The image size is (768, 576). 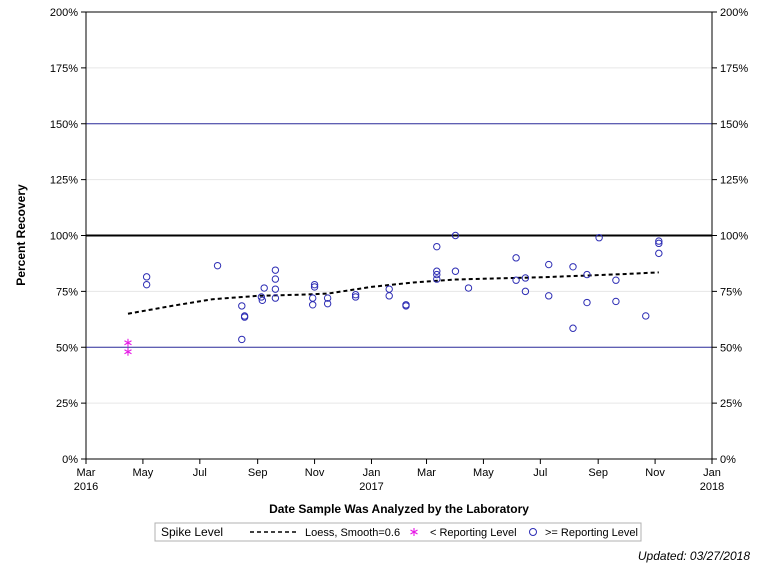 What do you see at coordinates (64, 237) in the screenshot?
I see `y-tick-label-left: 100%` at bounding box center [64, 237].